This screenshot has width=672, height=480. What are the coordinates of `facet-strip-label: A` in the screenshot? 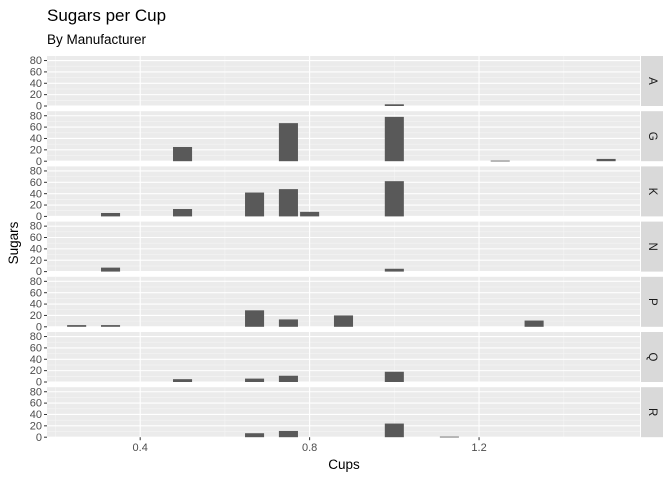 It's located at (652, 81).